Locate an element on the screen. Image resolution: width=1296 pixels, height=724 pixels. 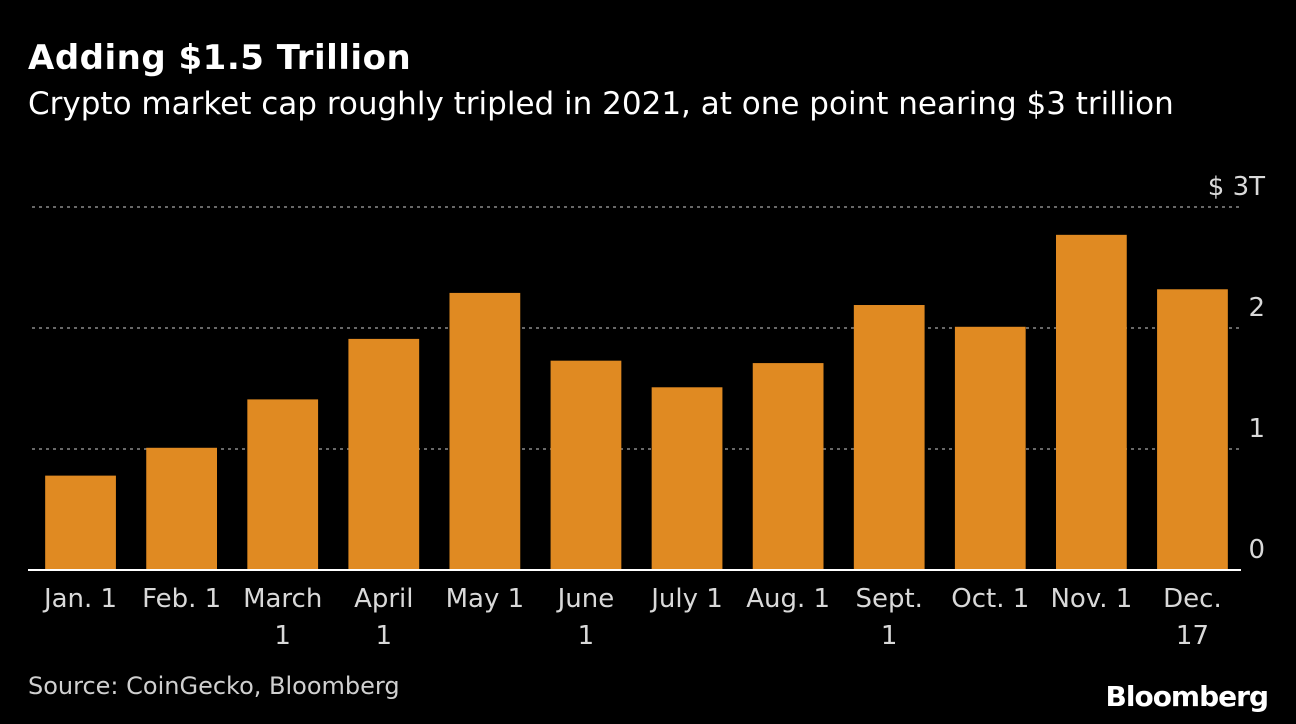
x-tick-label: Aug. 1 is located at coordinates (788, 599).